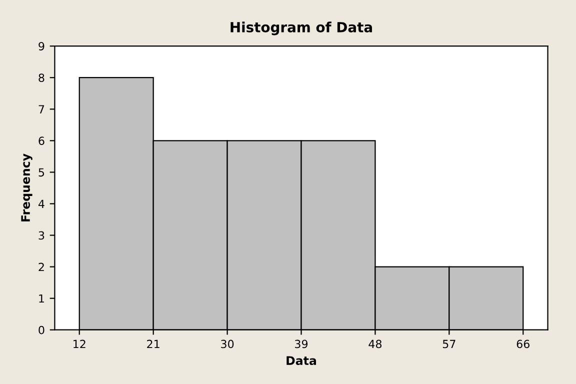  I want to click on y-tick-label: 0, so click(41, 330).